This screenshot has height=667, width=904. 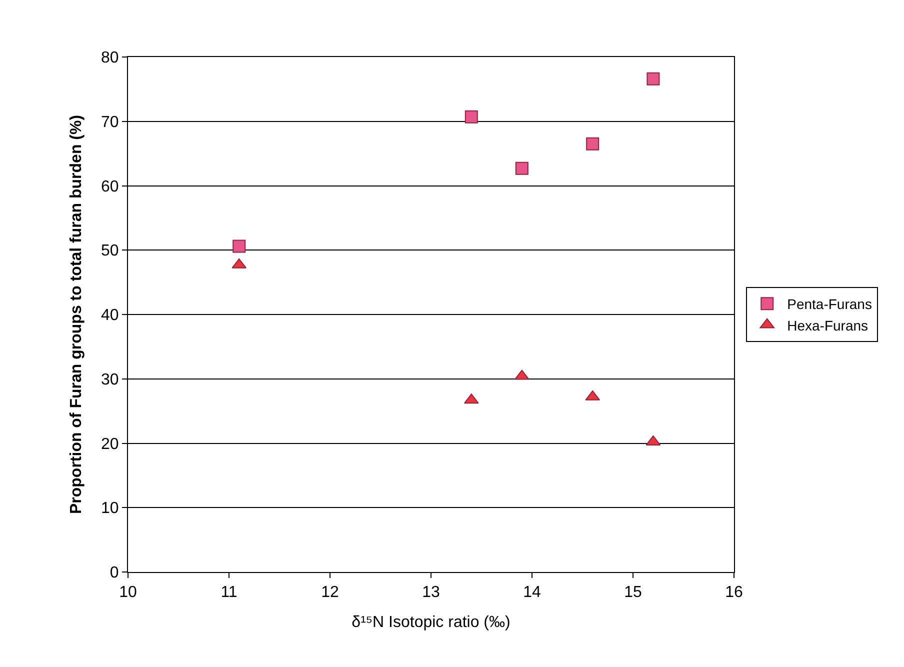 What do you see at coordinates (229, 593) in the screenshot?
I see `x-tick-label: 11` at bounding box center [229, 593].